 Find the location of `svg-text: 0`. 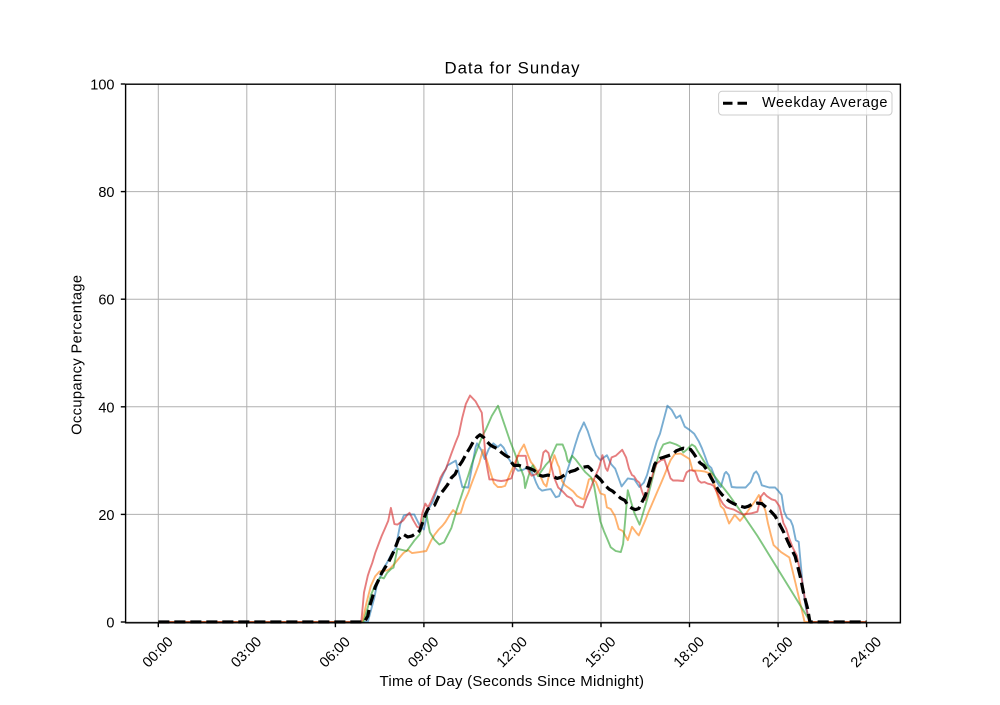

svg-text: 0 is located at coordinates (110, 624).